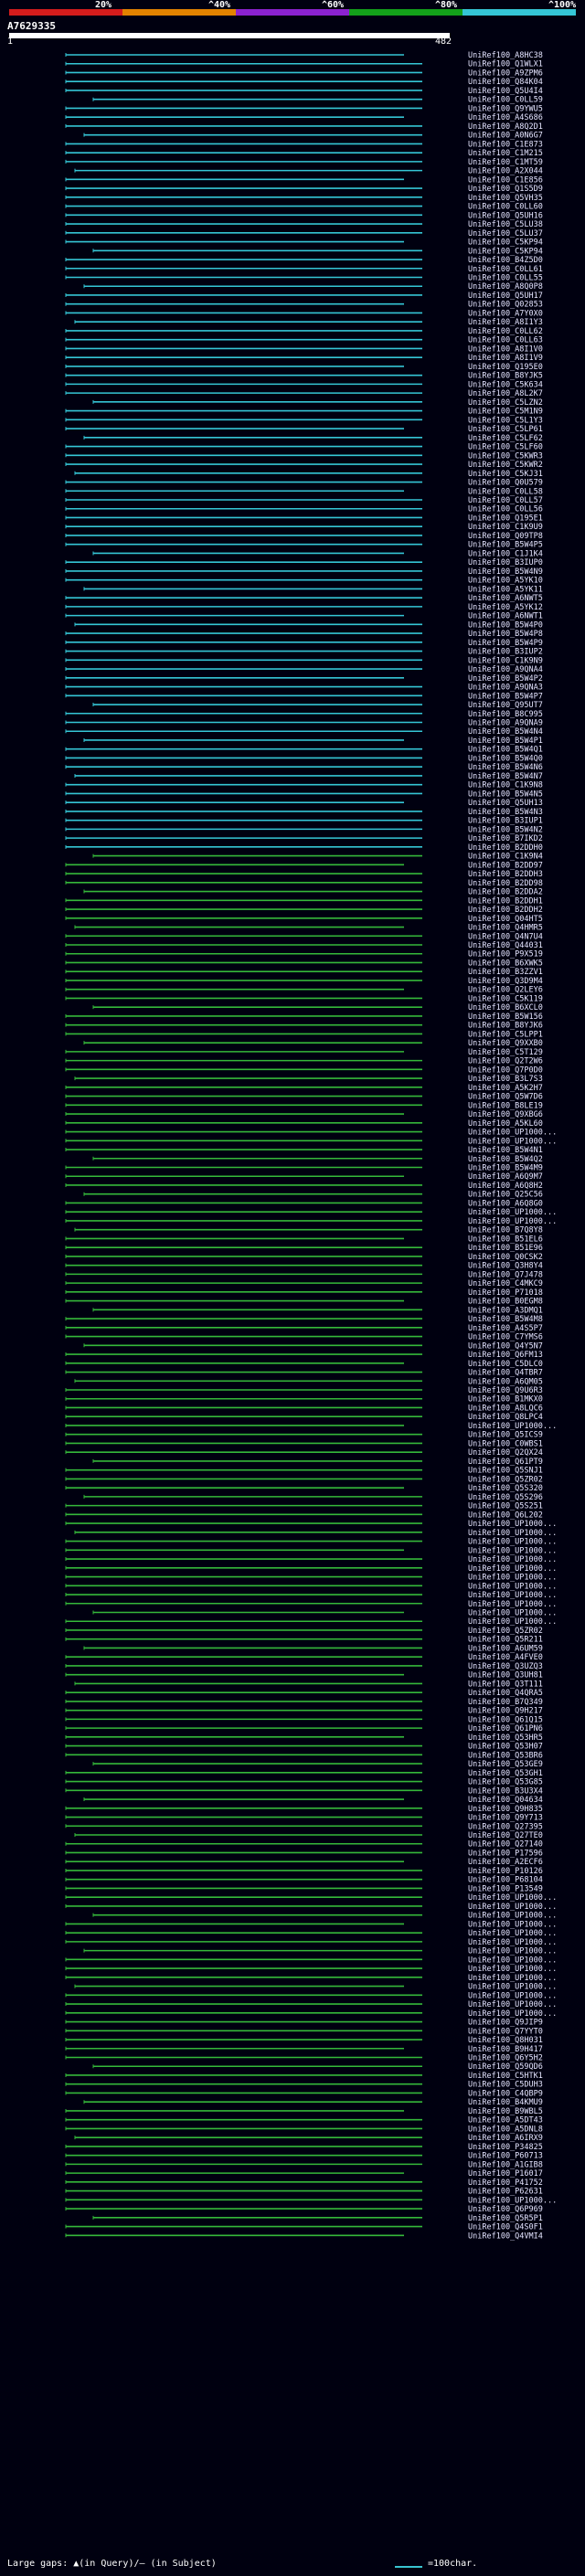  Describe the element at coordinates (506, 1666) in the screenshot. I see `hit-label: UniRef100_Q3UZQ3` at that location.